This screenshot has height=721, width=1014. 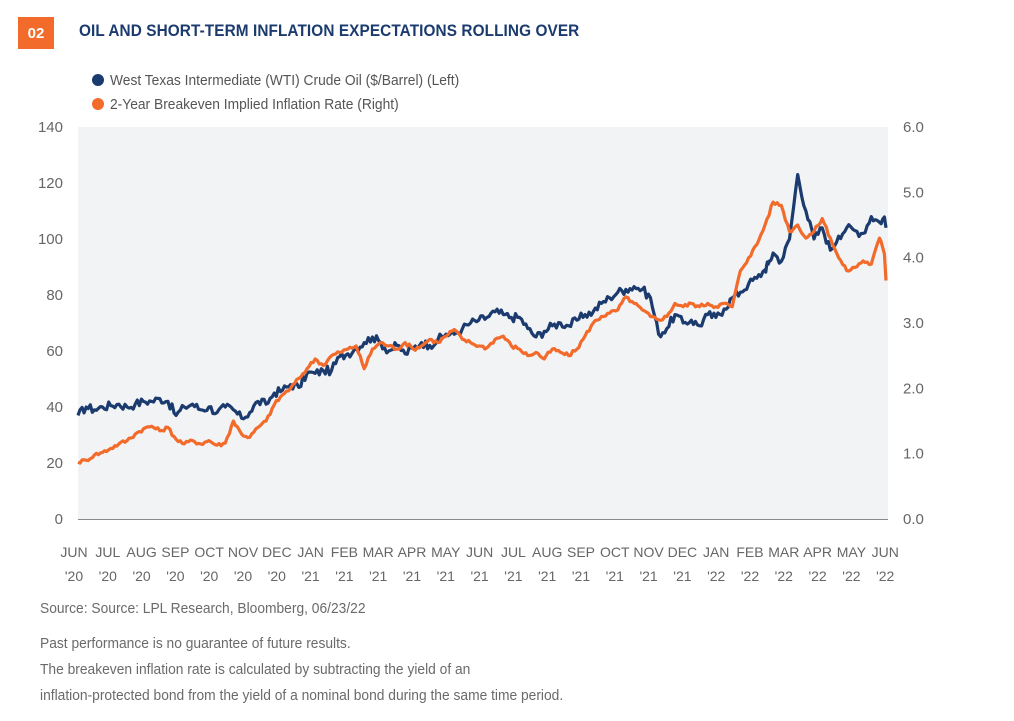 I want to click on chart-number-badge: 02, so click(x=36, y=33).